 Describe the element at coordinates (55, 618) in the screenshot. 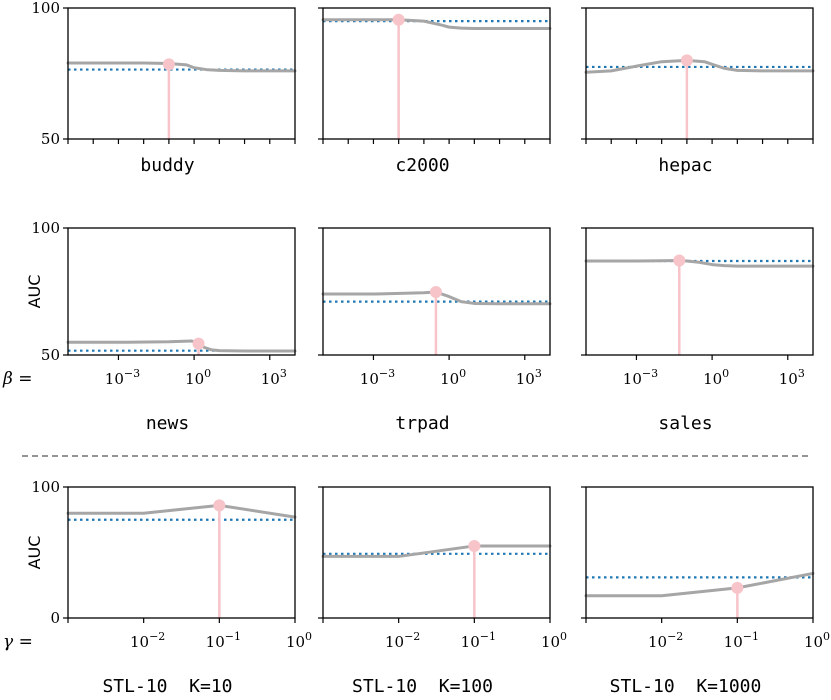

I see `y-tick-label: 0` at that location.